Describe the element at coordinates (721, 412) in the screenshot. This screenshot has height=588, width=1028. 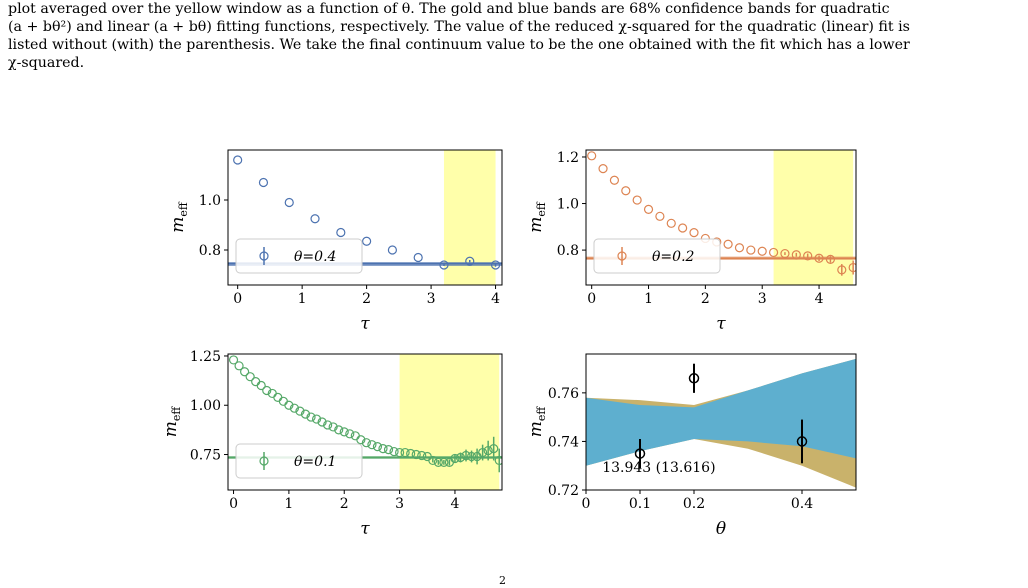
I see `linear-fit-band` at that location.